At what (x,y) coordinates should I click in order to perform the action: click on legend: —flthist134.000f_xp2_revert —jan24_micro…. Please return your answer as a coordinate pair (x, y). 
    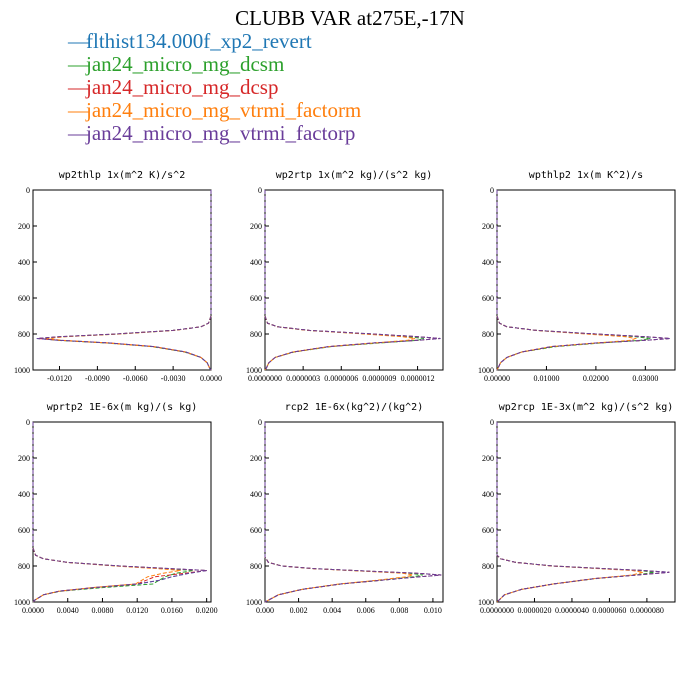
    Looking at the image, I should click on (214, 87).